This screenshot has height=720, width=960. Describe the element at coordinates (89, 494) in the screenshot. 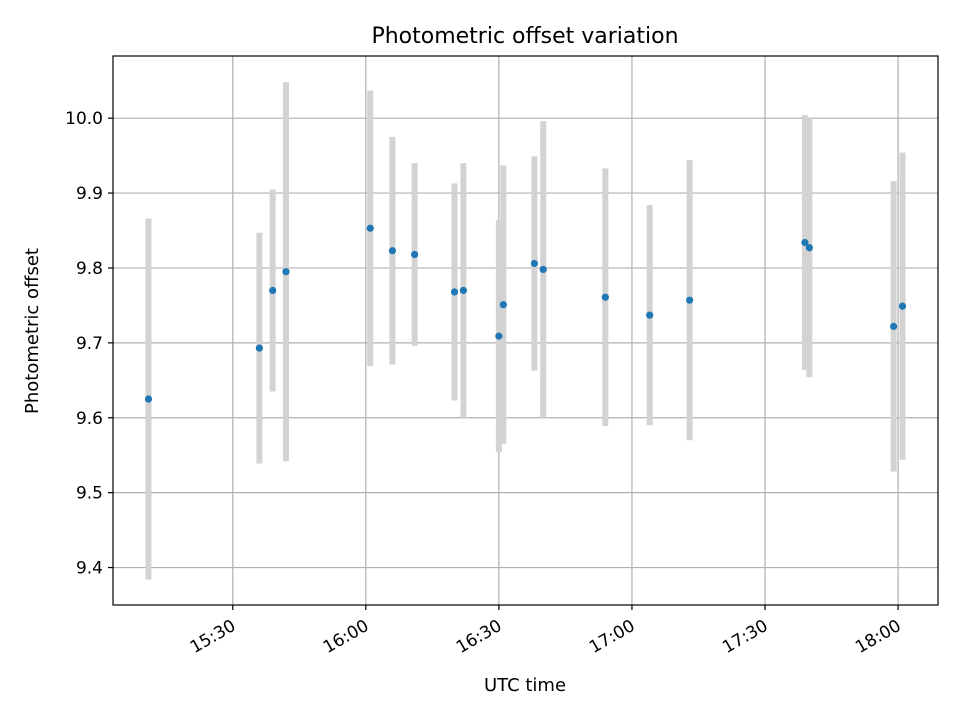

I see `y-tick-label: 9.5` at that location.